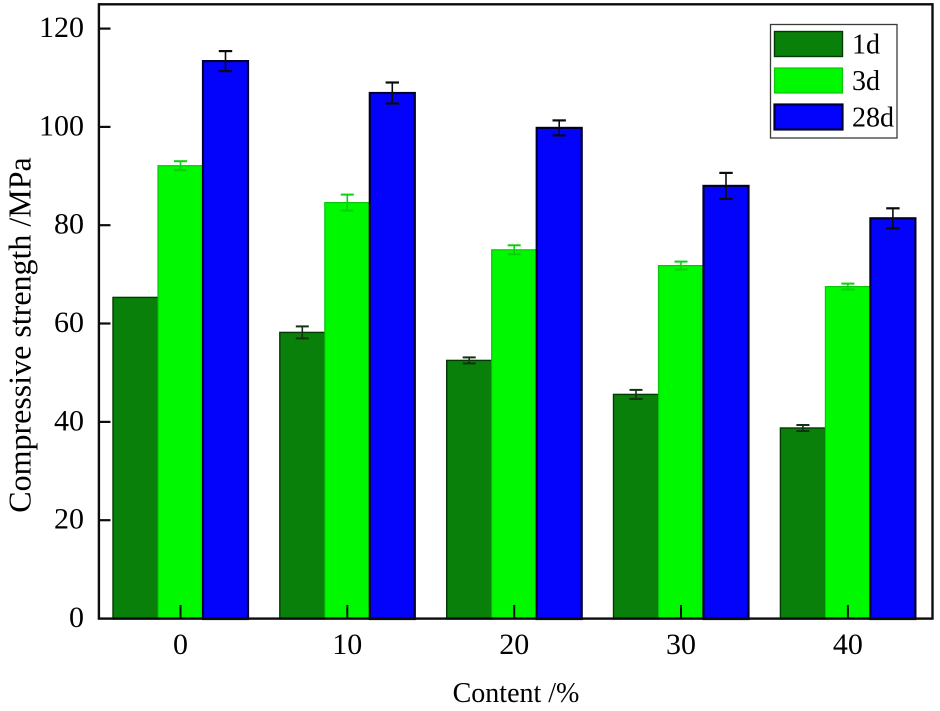 This screenshot has width=940, height=711. I want to click on svg-text: 60, so click(69, 322).